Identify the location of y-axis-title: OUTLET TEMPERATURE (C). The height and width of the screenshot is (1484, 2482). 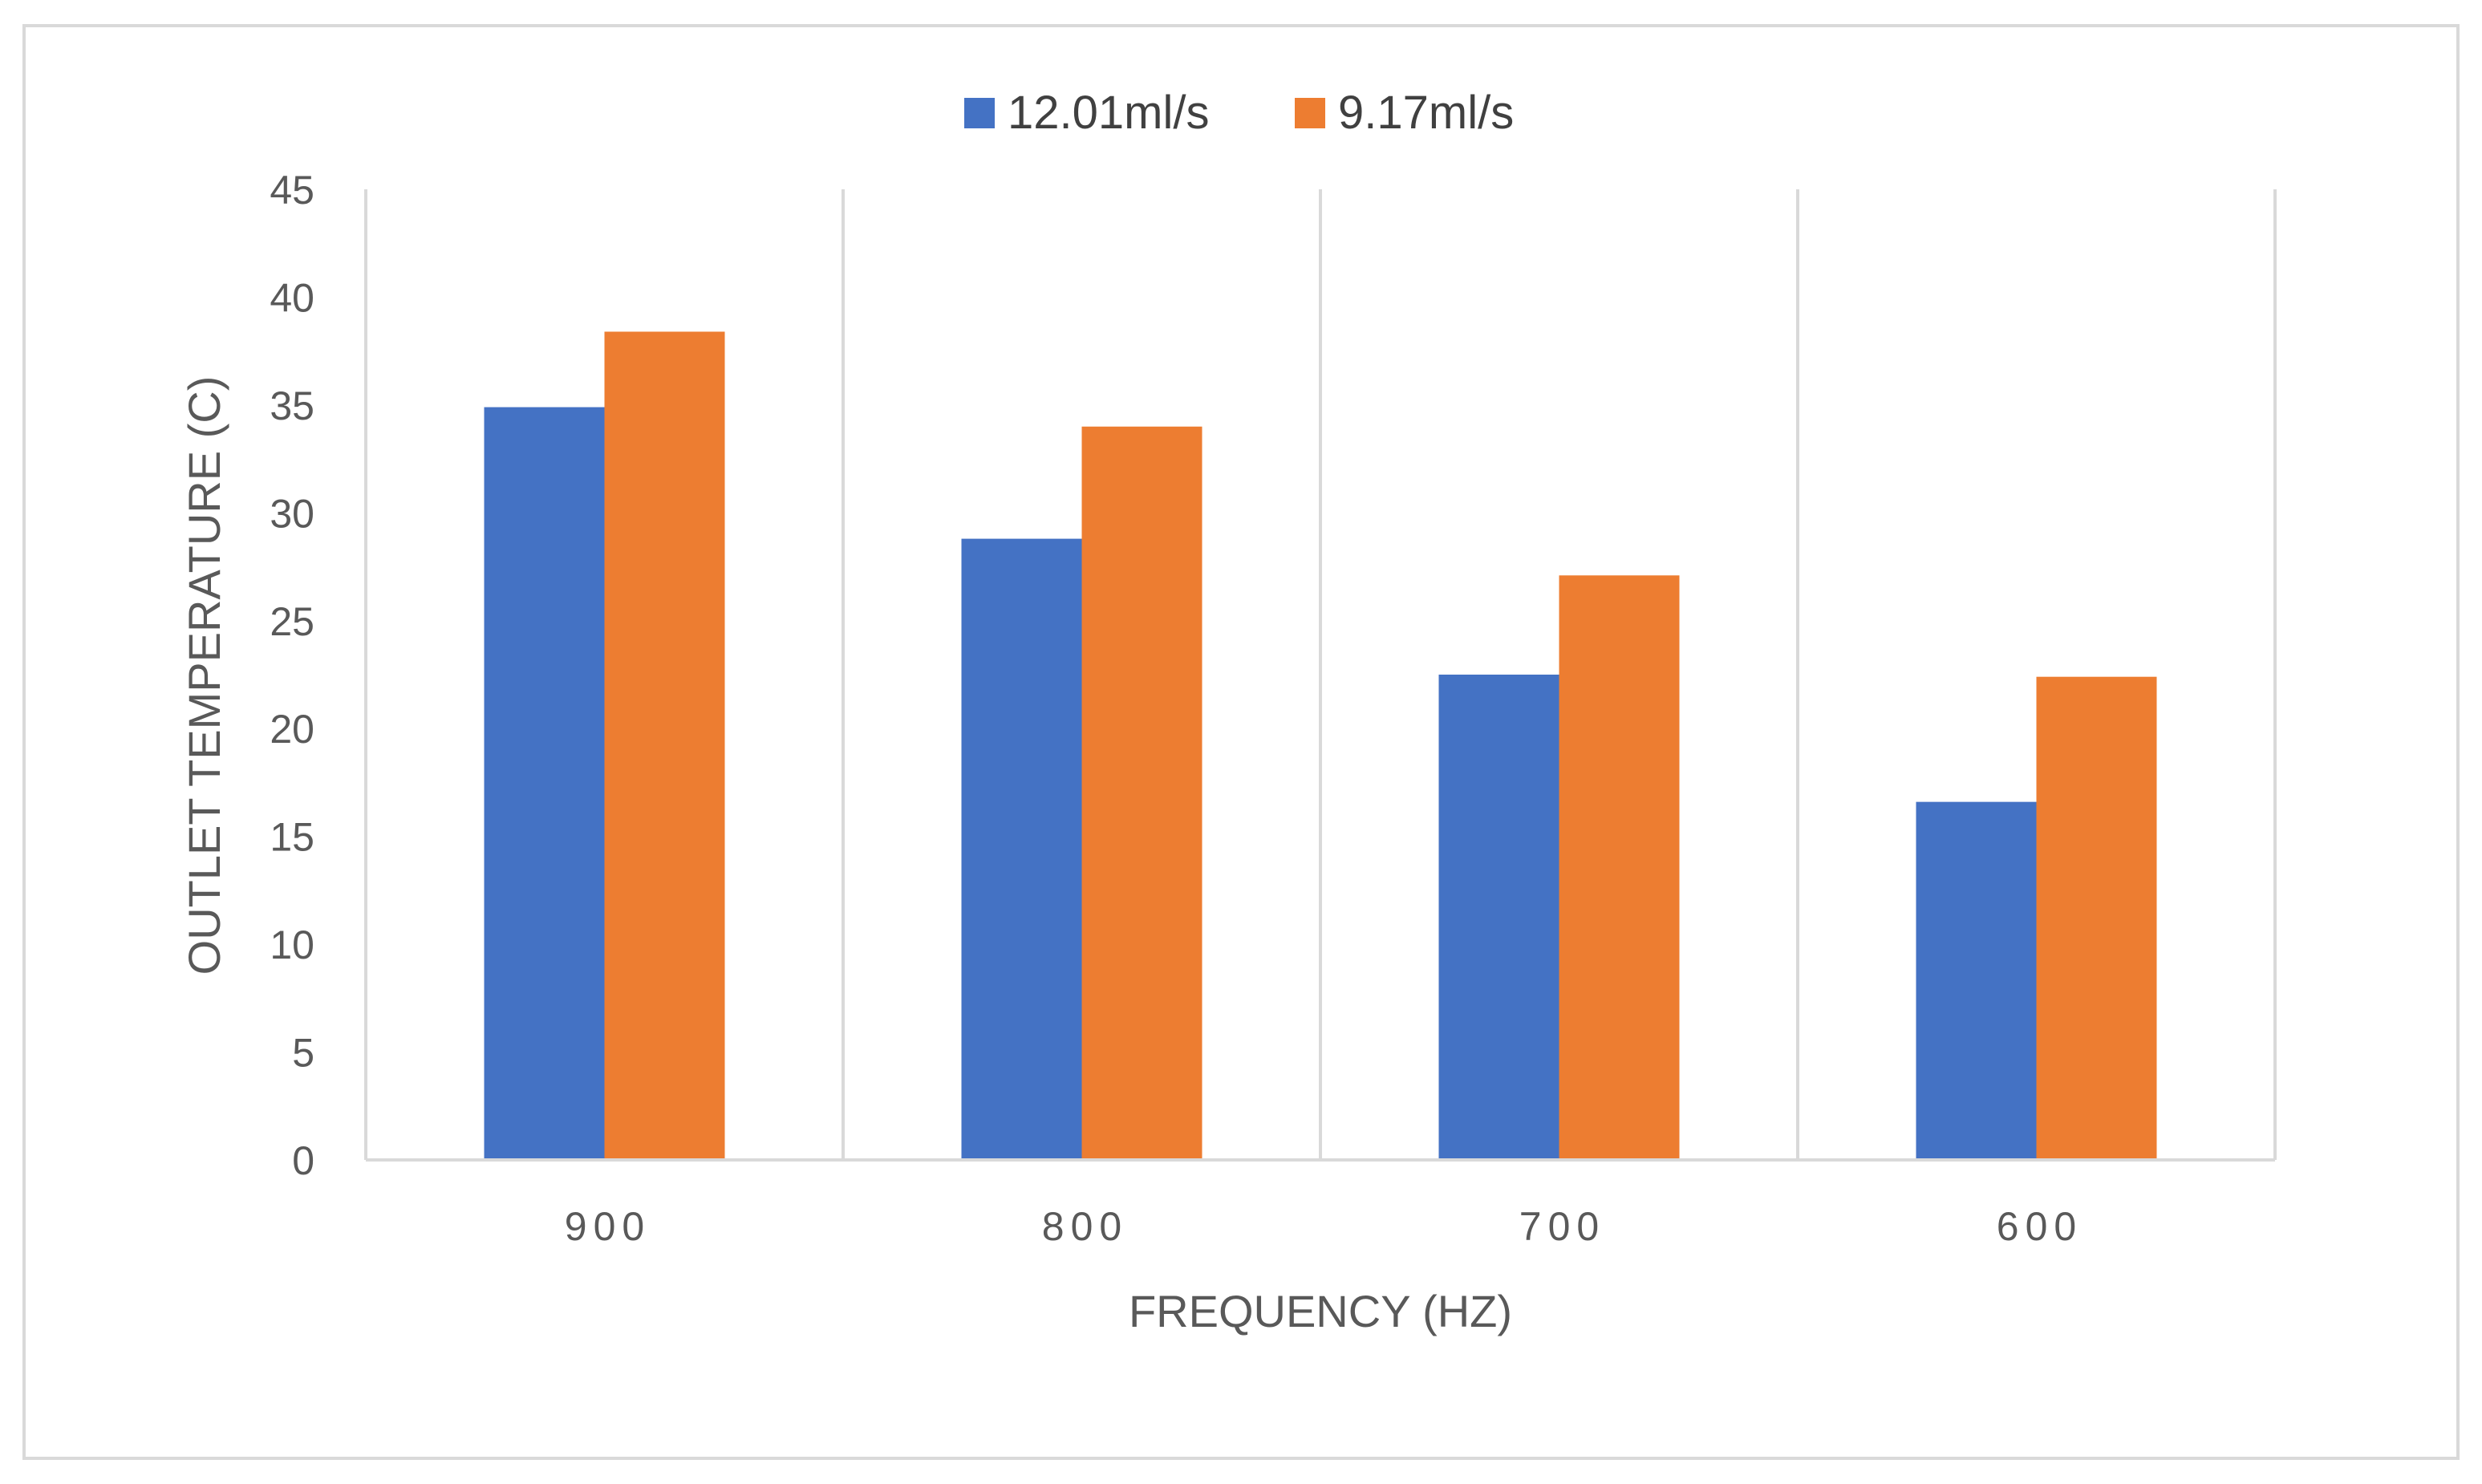
(204, 676).